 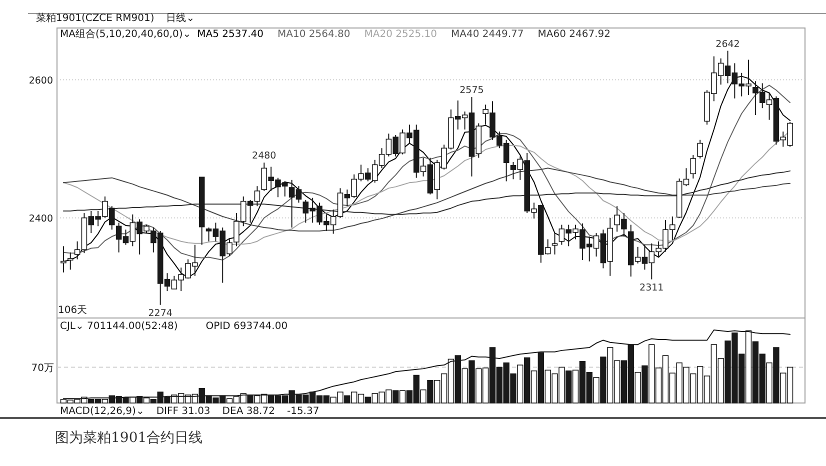 I want to click on text: -15.37, so click(x=303, y=411).